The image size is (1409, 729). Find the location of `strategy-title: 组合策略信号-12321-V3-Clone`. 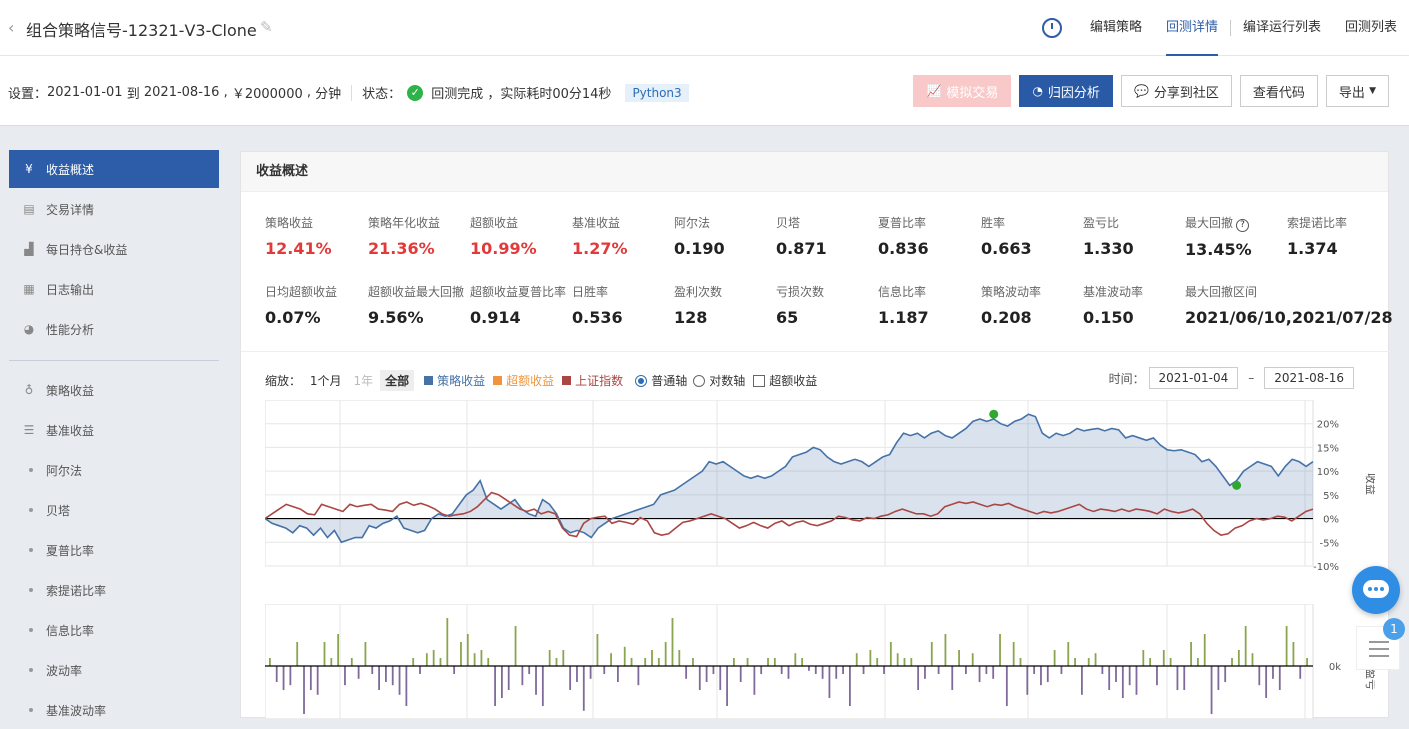

strategy-title: 组合策略信号-12321-V3-Clone is located at coordinates (141, 30).